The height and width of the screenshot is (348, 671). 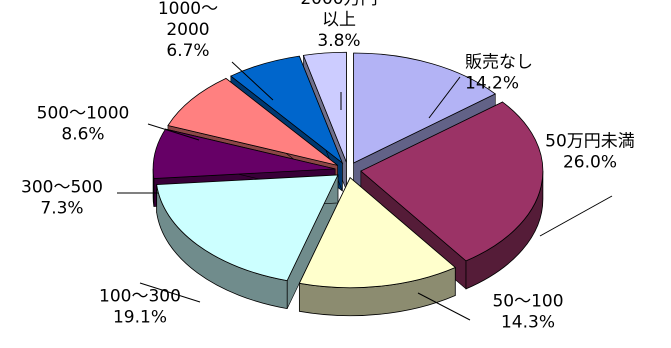 What do you see at coordinates (338, 41) in the screenshot?
I see `slice-value-label: 3.8%` at bounding box center [338, 41].